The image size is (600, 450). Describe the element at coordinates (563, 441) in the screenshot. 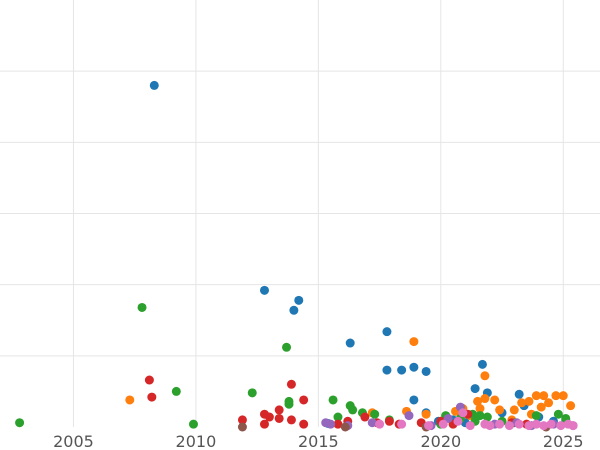

I see `x-tick-label: 2025` at that location.